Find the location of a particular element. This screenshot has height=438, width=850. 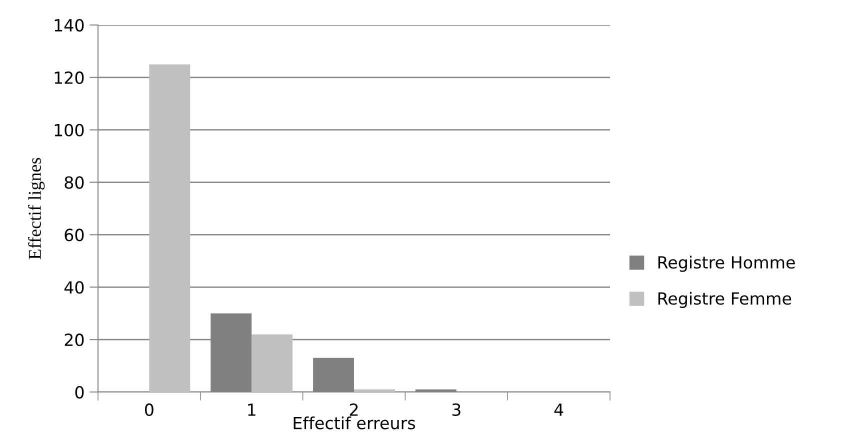

y-axis-title: Effectif lignes is located at coordinates (36, 209).